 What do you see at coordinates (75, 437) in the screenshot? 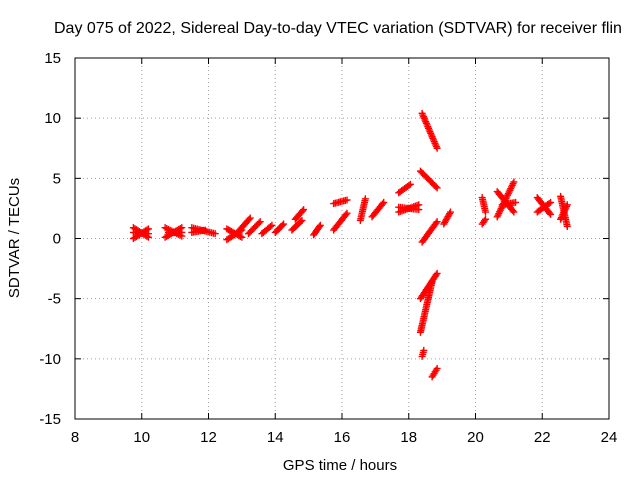
I see `x-tick-label: 8` at bounding box center [75, 437].